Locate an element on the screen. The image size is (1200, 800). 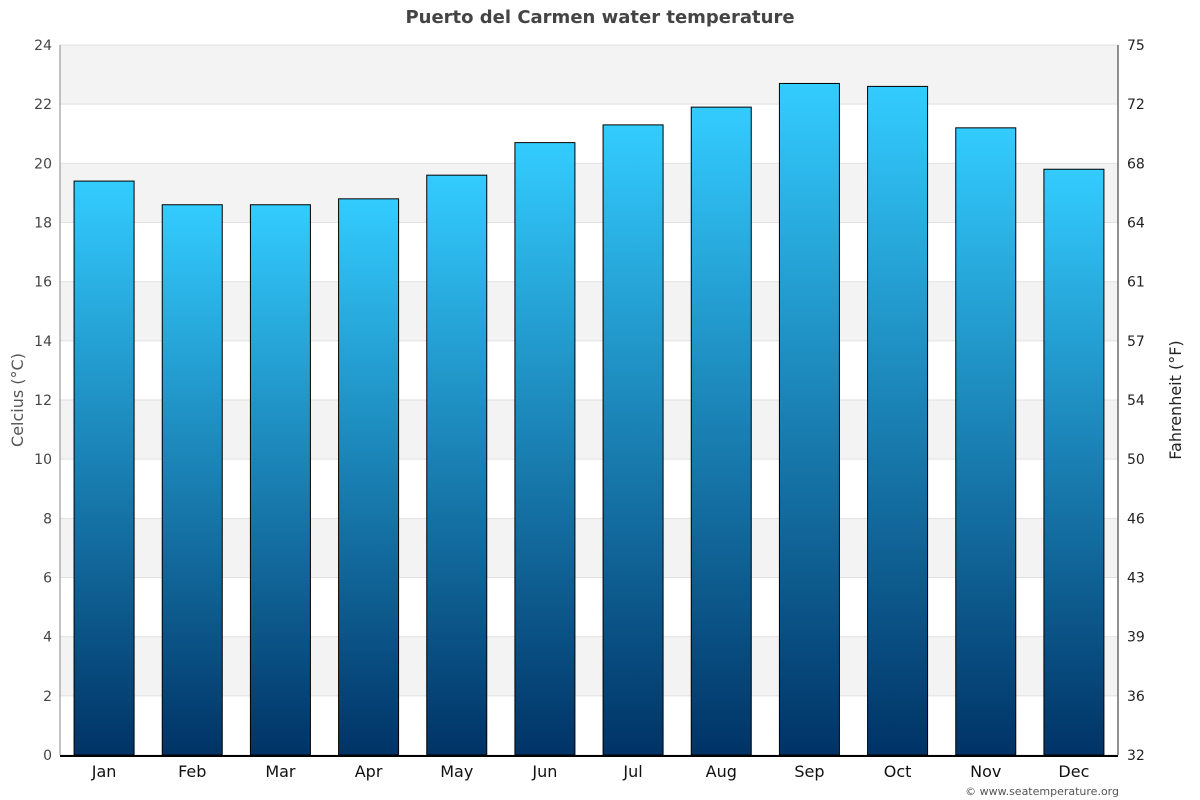
bar-aug is located at coordinates (721, 431).